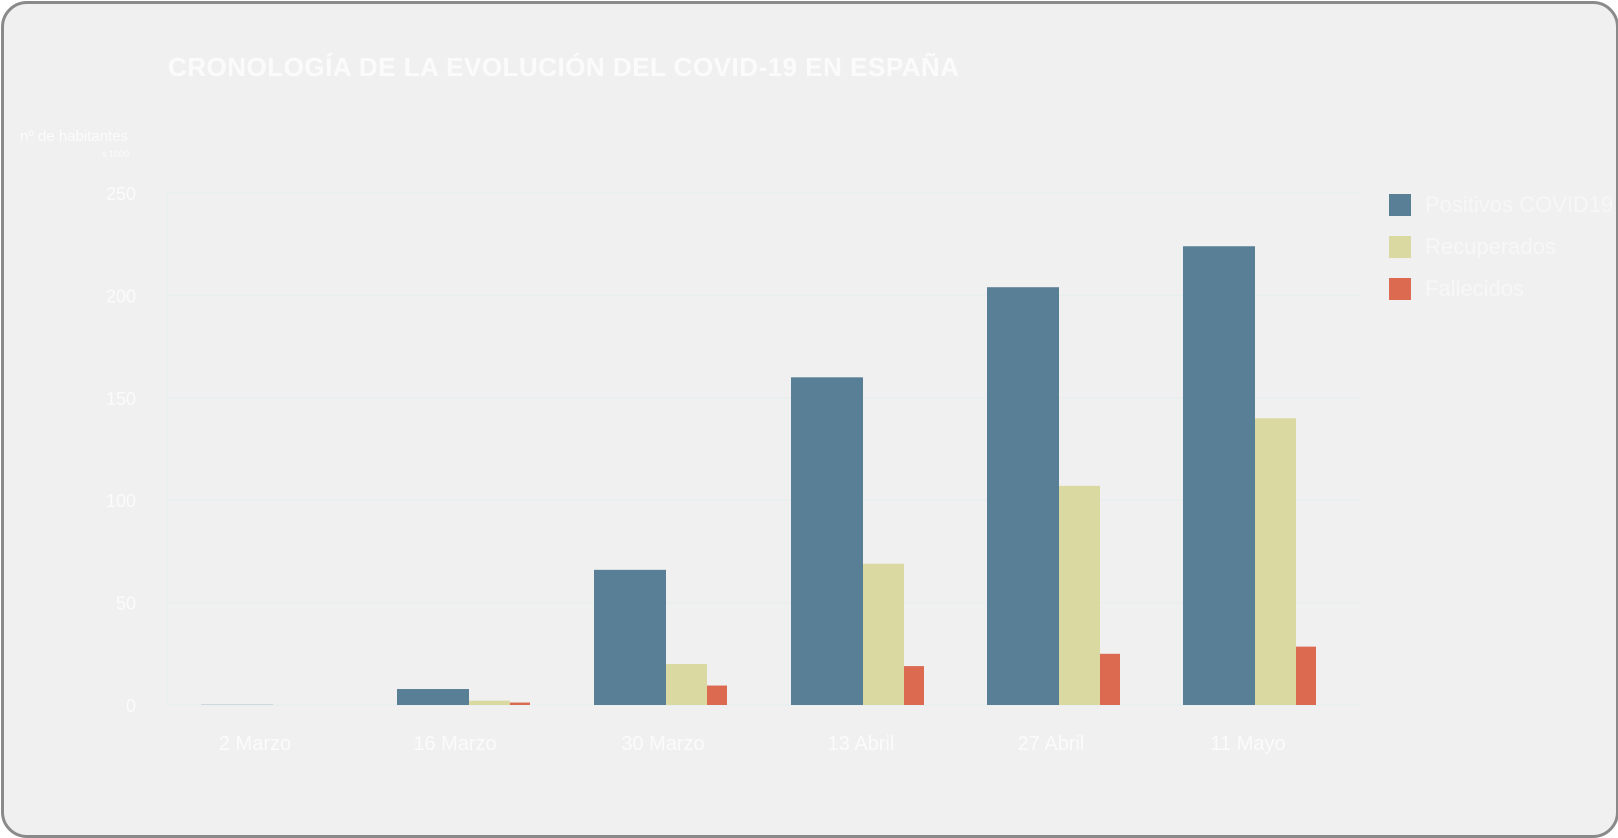 The width and height of the screenshot is (1618, 838). Describe the element at coordinates (126, 604) in the screenshot. I see `y-tick-label-50: 50` at that location.